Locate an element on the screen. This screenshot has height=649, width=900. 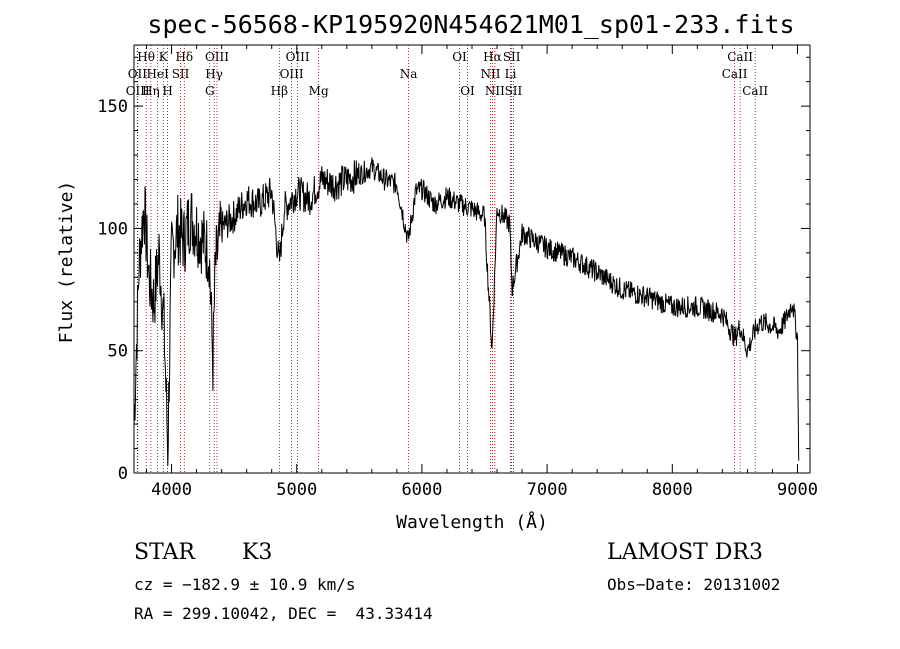
y-tick-label: 50 is located at coordinates (118, 352).